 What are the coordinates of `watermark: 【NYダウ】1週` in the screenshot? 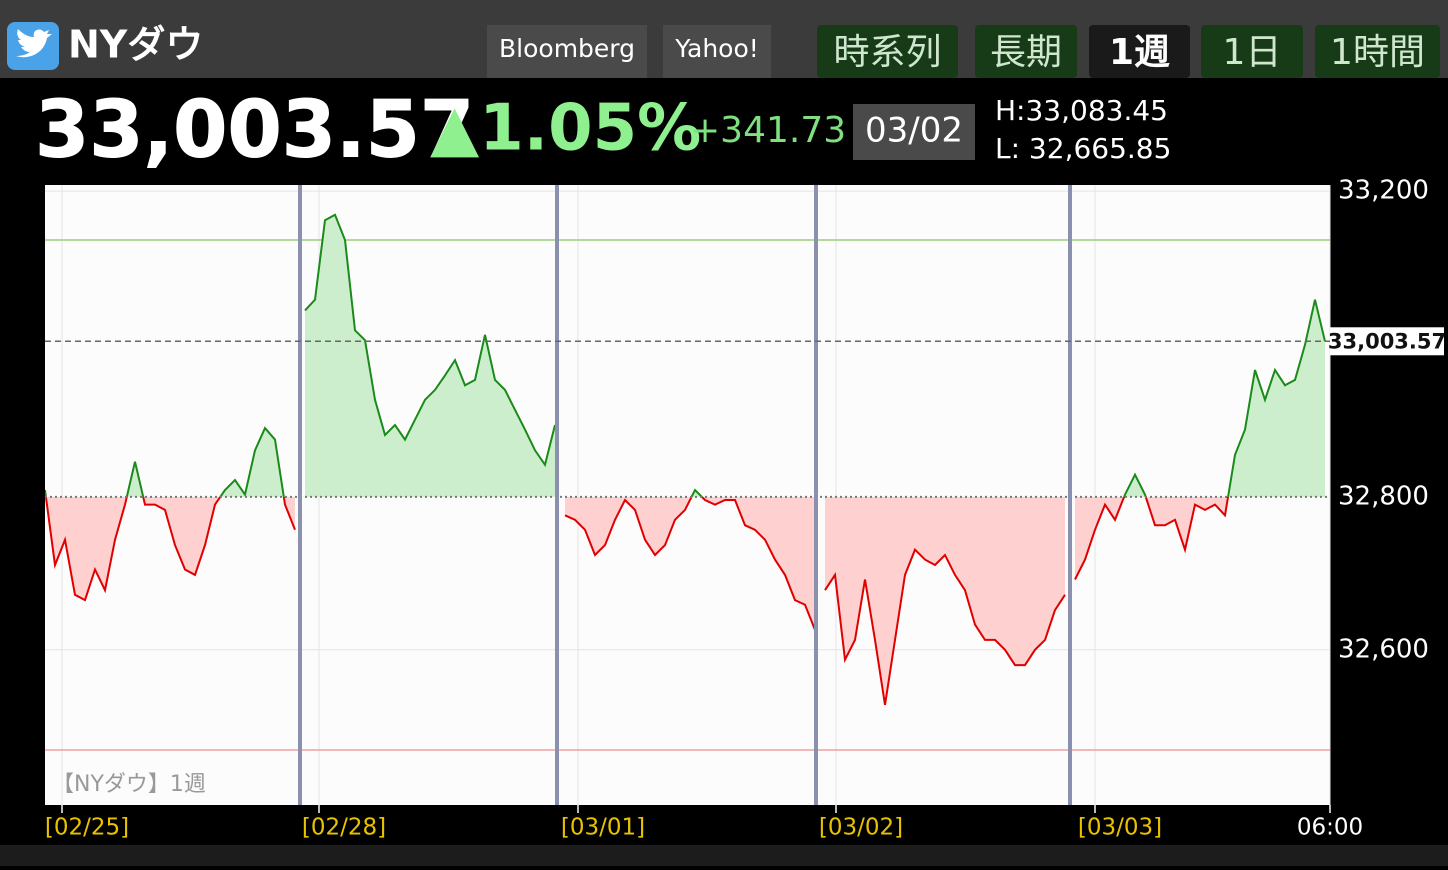 It's located at (129, 784).